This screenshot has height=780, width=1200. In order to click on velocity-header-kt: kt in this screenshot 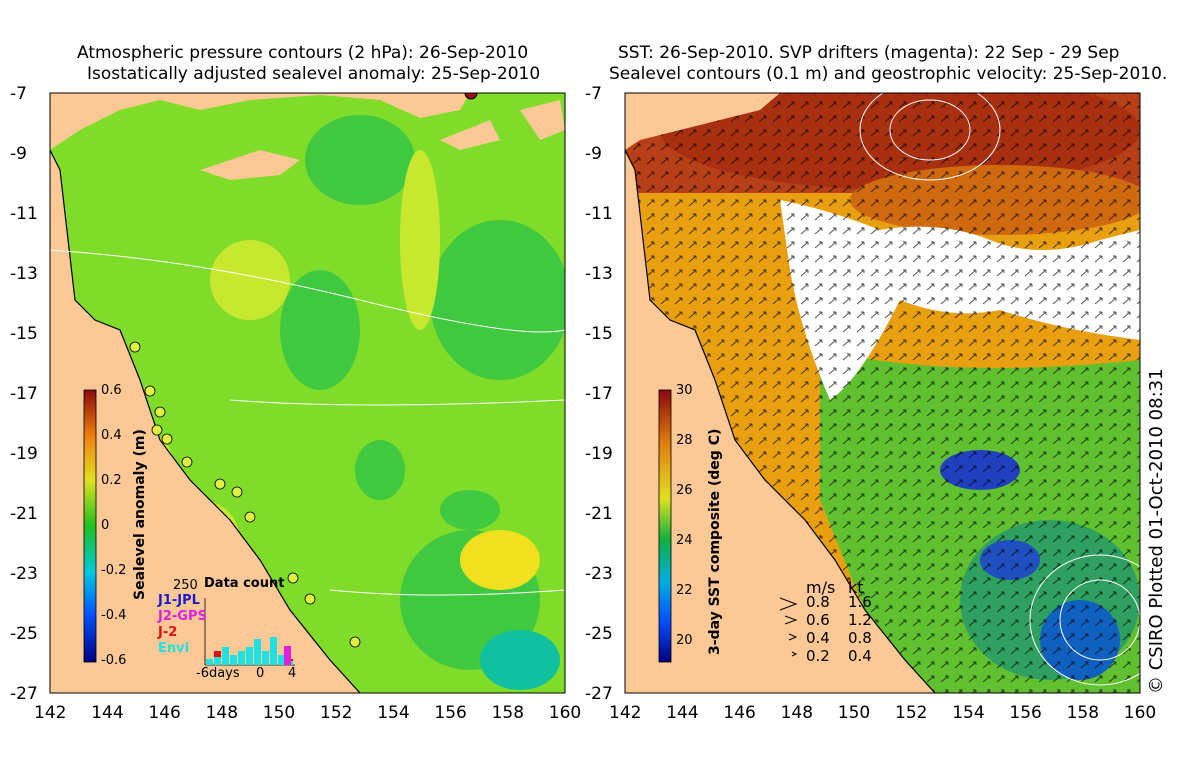, I will do `click(856, 587)`.